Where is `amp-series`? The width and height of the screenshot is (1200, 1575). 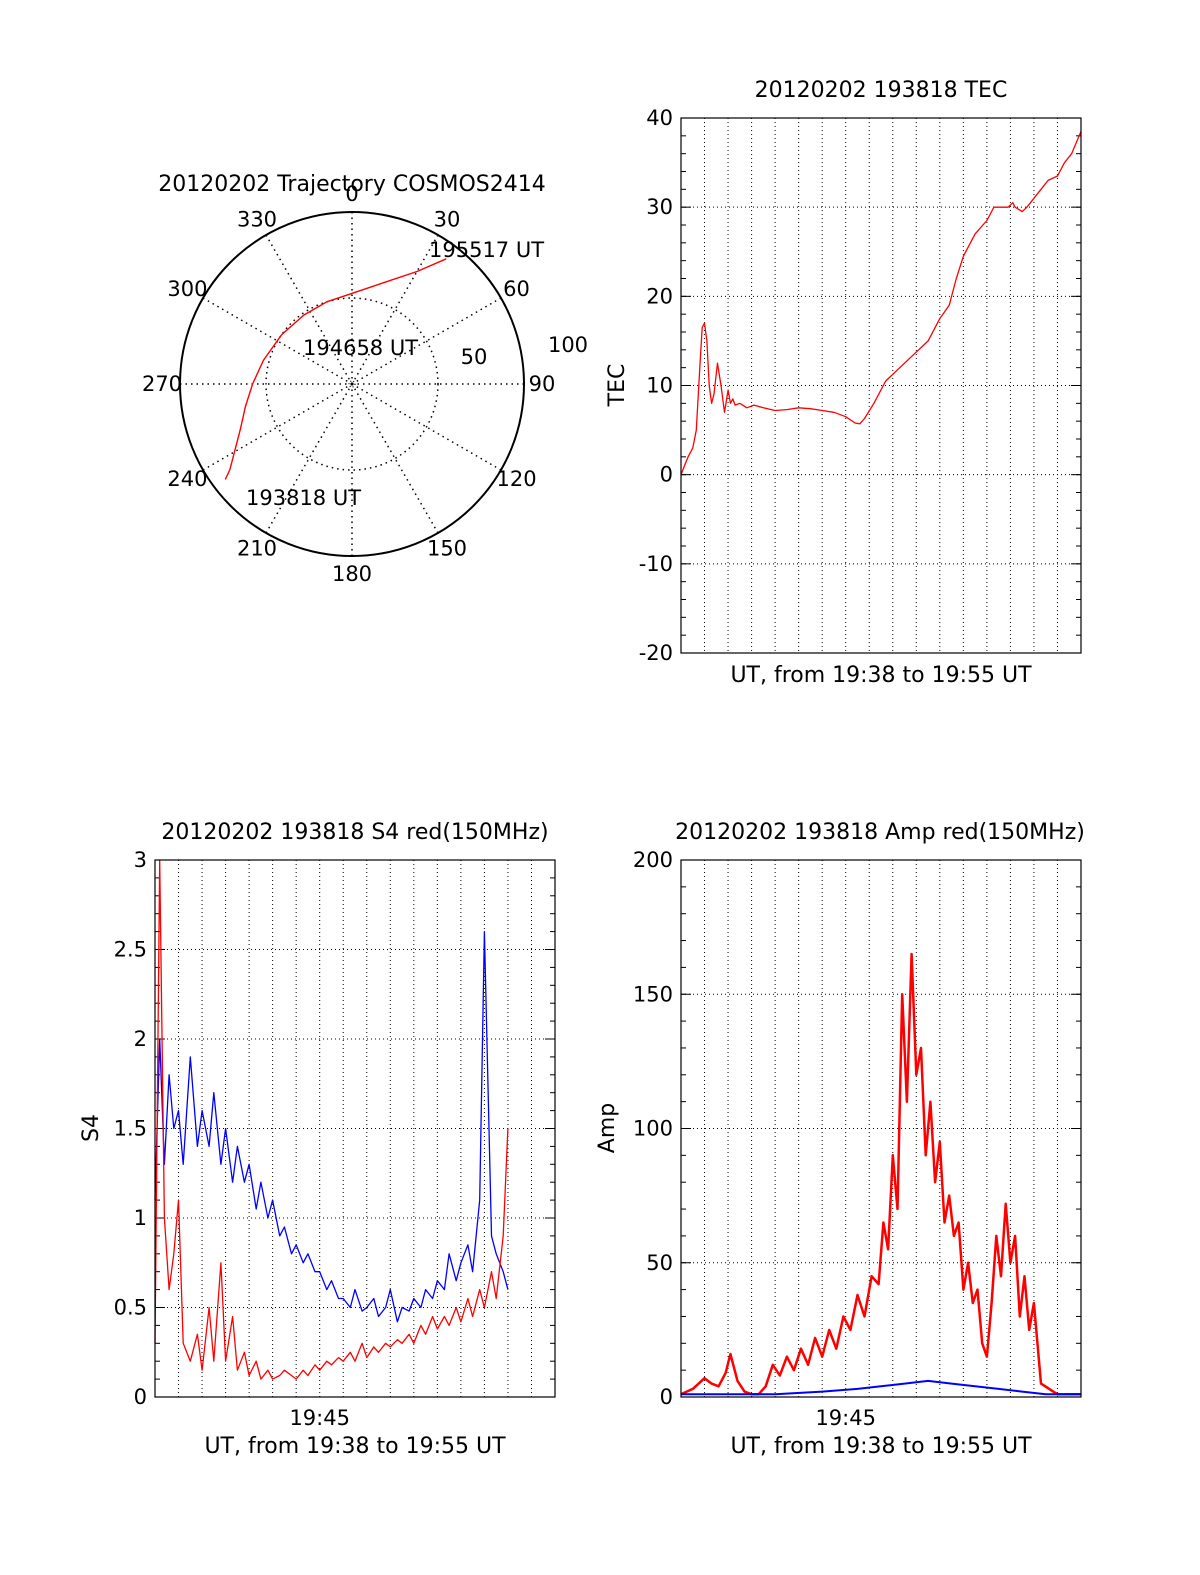
amp-series is located at coordinates (880, 1174).